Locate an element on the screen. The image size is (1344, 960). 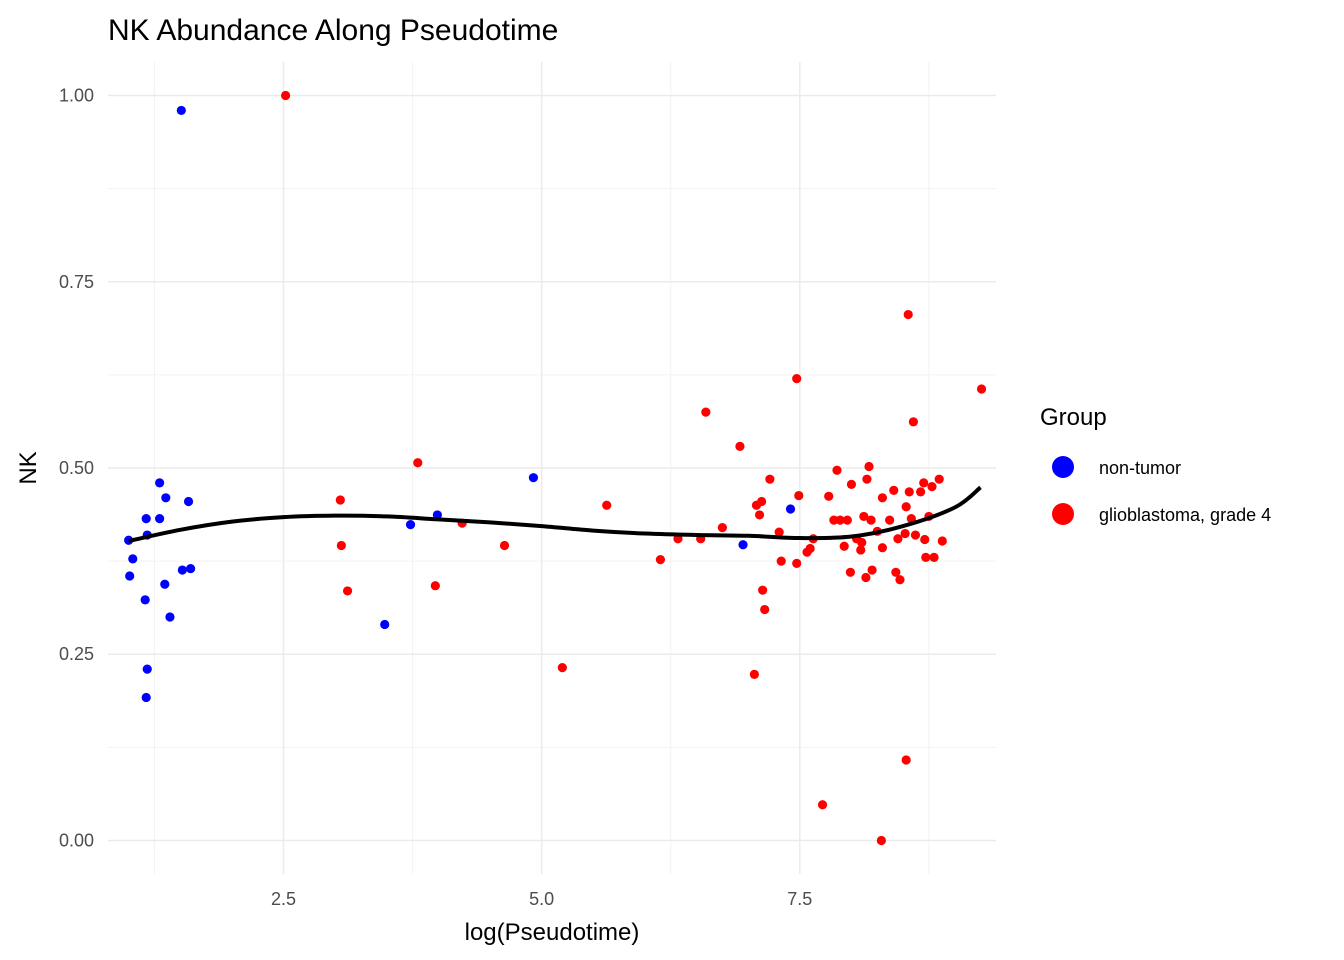
smooth-trend-line is located at coordinates (555, 514).